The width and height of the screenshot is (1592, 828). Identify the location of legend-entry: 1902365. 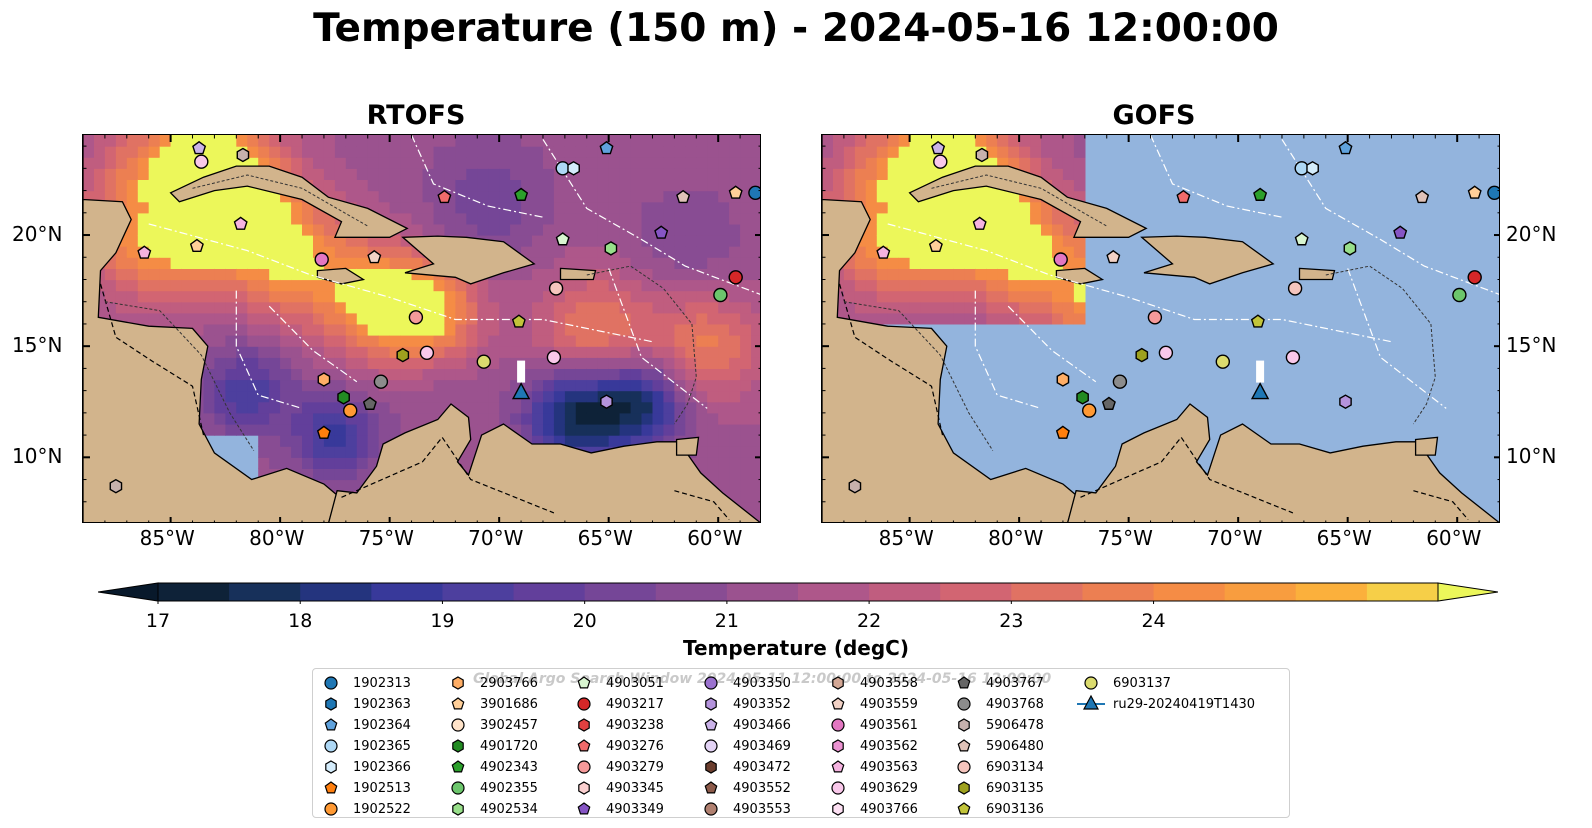
(364, 746).